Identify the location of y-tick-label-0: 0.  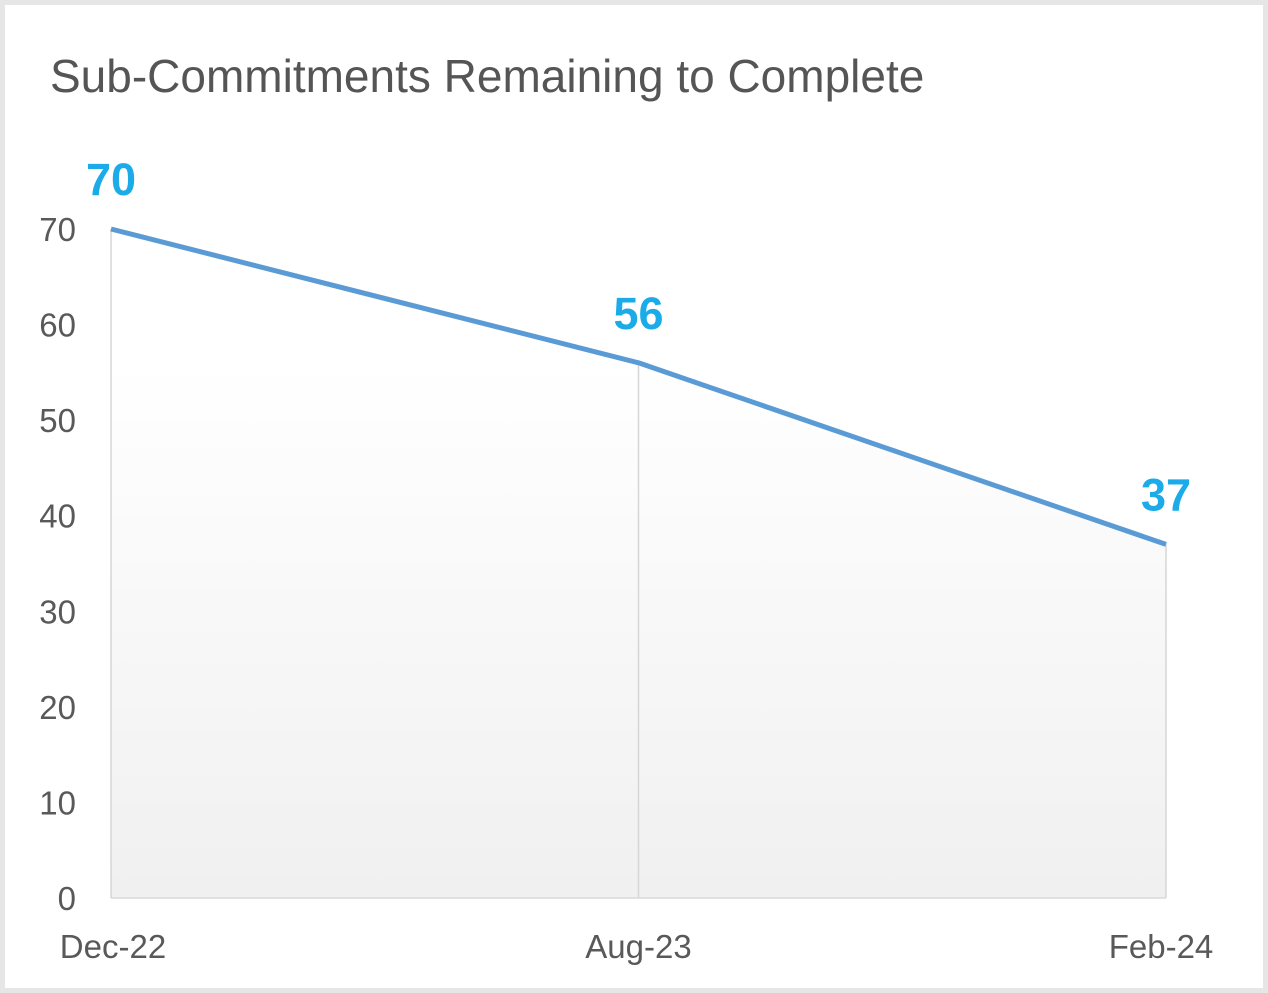
(67, 898).